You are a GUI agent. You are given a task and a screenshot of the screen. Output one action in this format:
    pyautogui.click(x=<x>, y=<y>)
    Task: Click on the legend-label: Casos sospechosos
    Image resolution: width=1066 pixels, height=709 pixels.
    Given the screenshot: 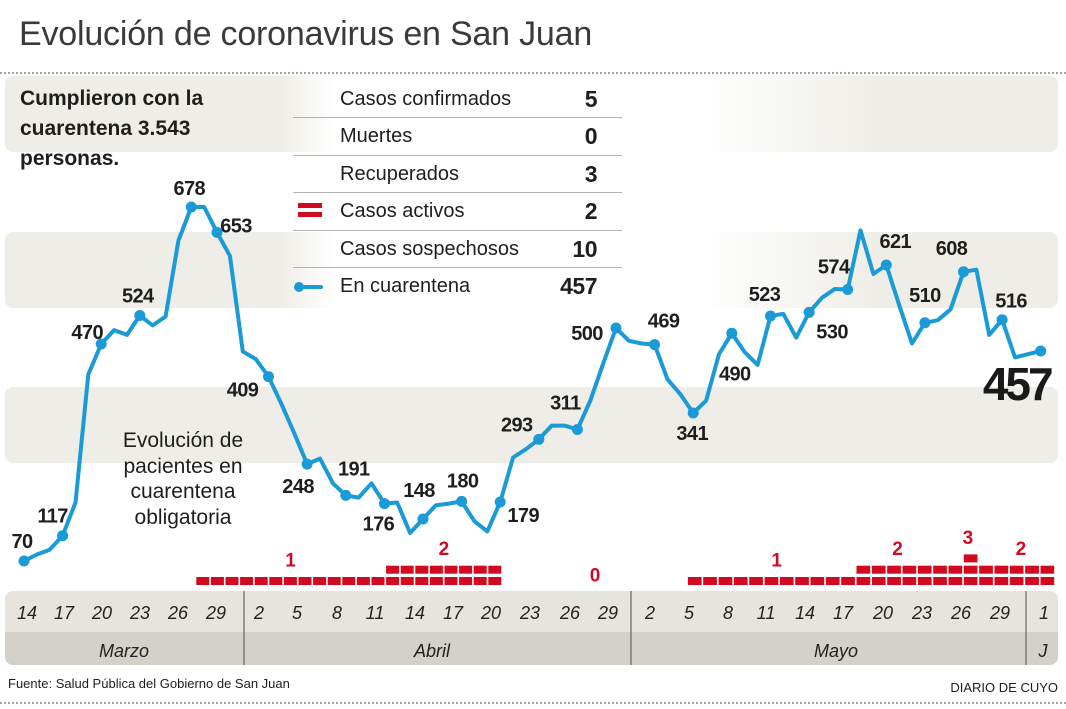 What is the action you would take?
    pyautogui.click(x=429, y=248)
    